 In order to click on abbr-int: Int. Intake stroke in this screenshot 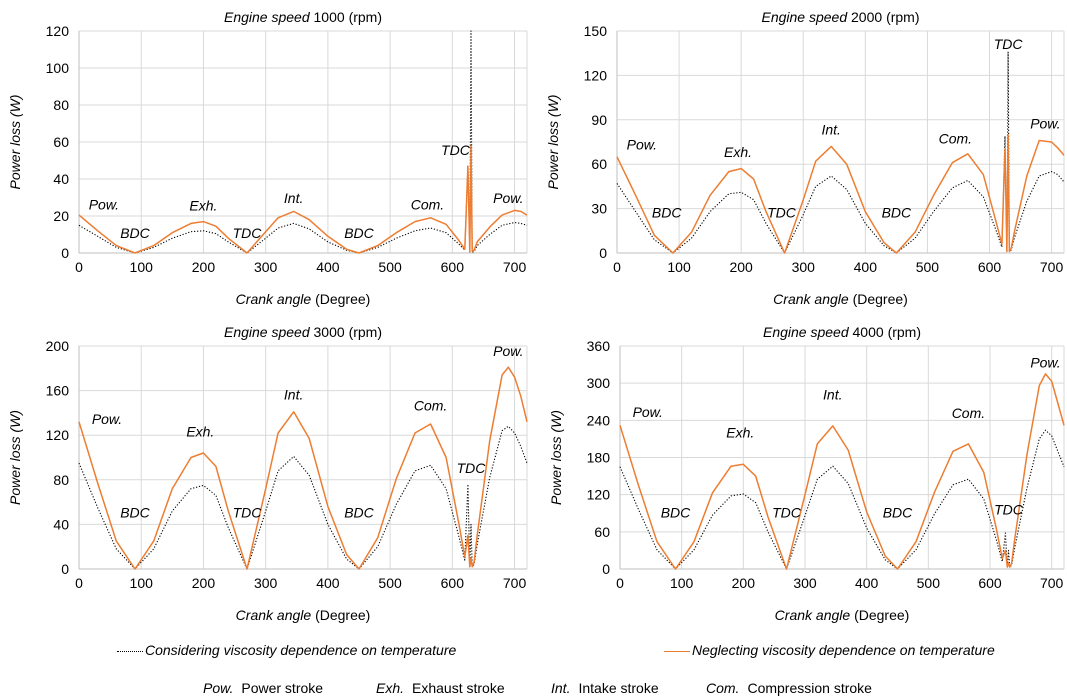, I will do `click(605, 688)`.